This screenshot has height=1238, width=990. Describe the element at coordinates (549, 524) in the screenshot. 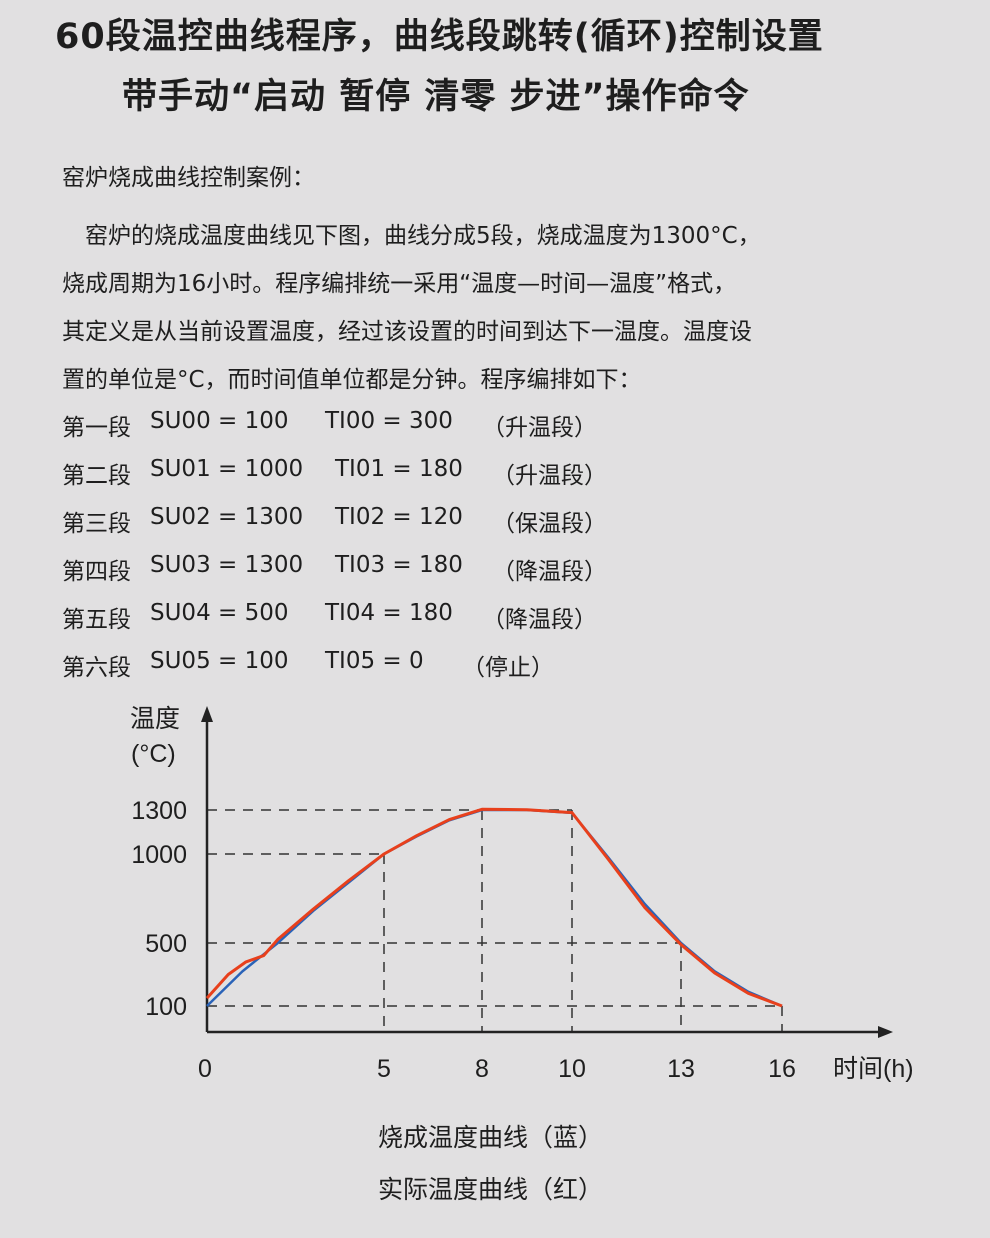

I see `segment-note: （保温段）` at that location.